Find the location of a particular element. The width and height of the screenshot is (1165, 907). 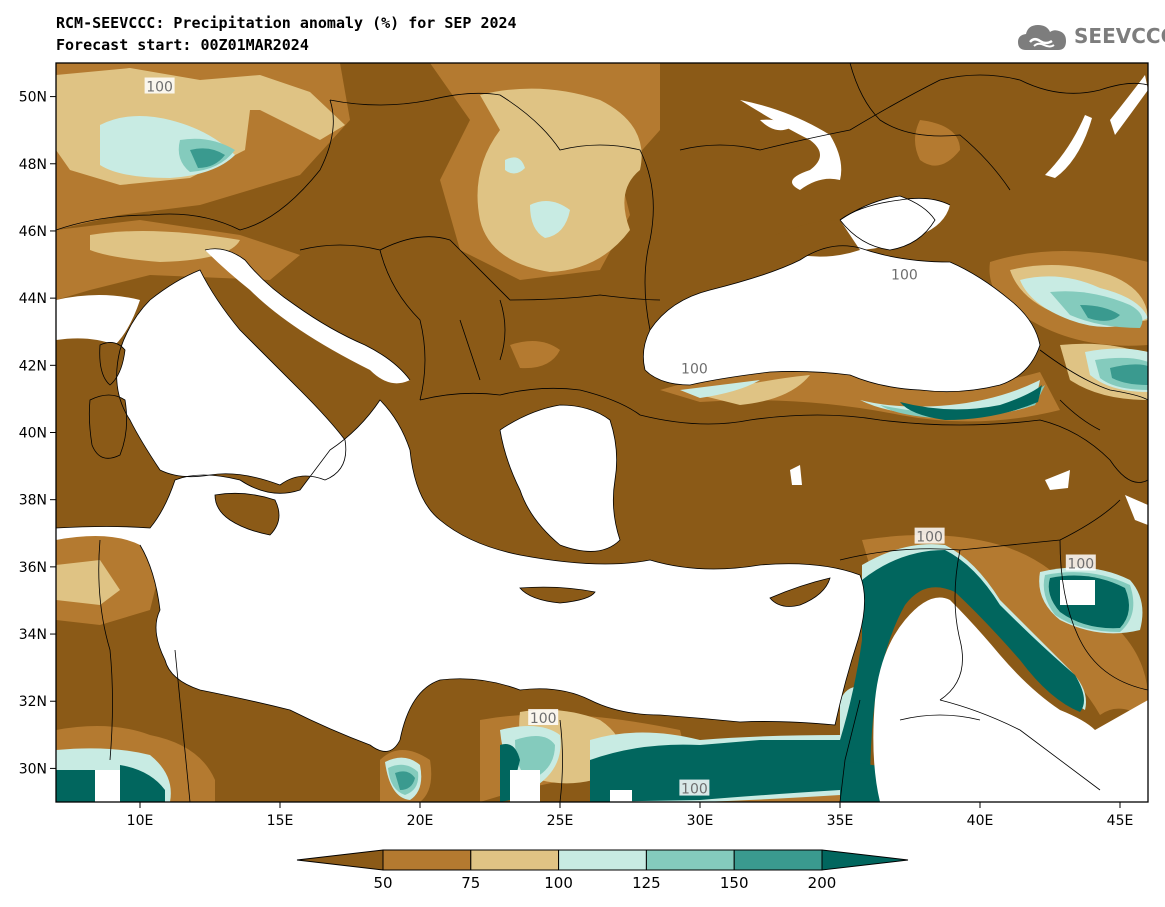

colorbar-label: 100 is located at coordinates (558, 883).